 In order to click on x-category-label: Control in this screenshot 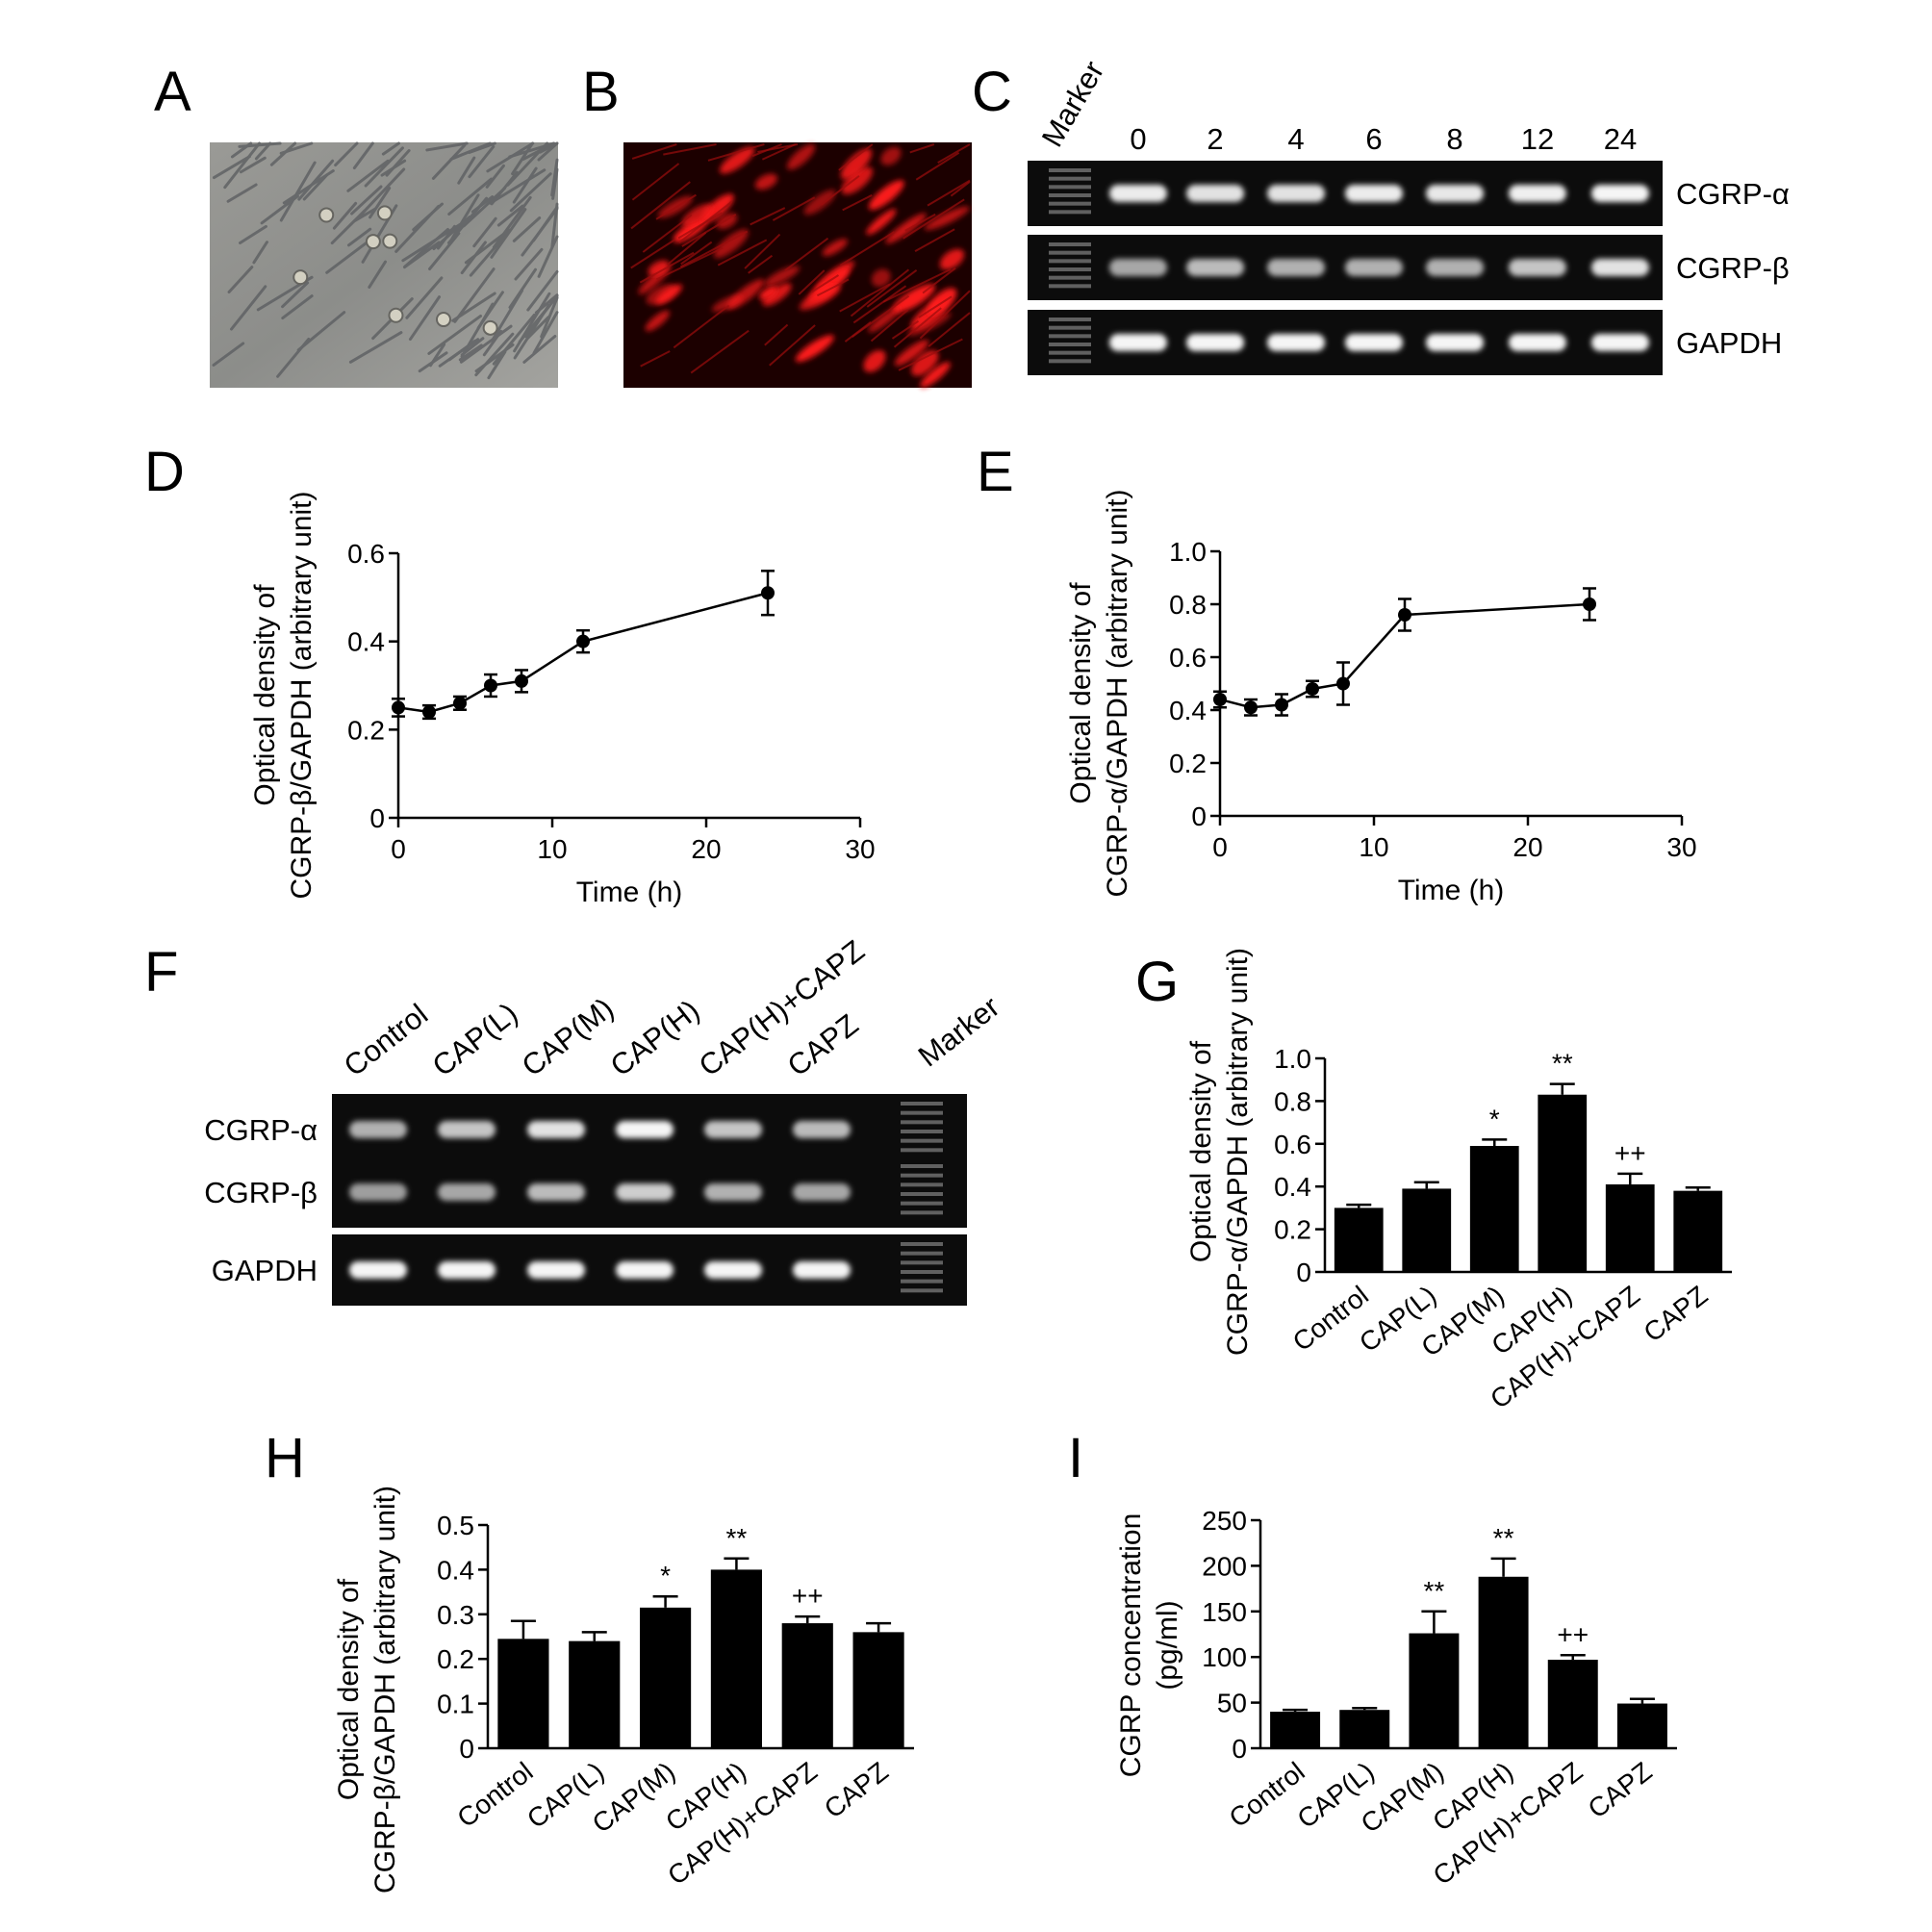, I will do `click(1330, 1318)`.